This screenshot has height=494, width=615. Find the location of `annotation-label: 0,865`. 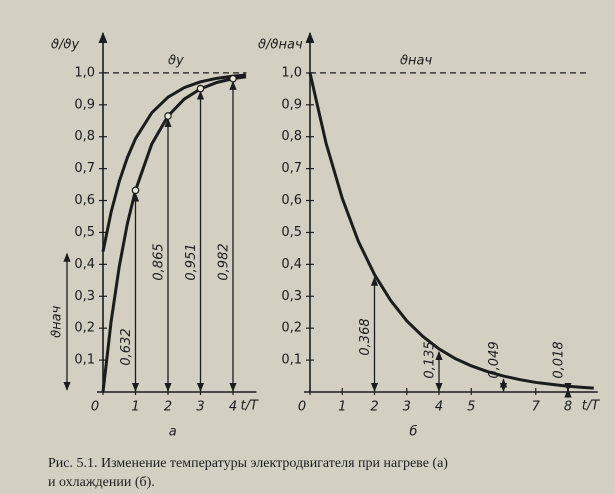

annotation-label: 0,865 is located at coordinates (159, 261).